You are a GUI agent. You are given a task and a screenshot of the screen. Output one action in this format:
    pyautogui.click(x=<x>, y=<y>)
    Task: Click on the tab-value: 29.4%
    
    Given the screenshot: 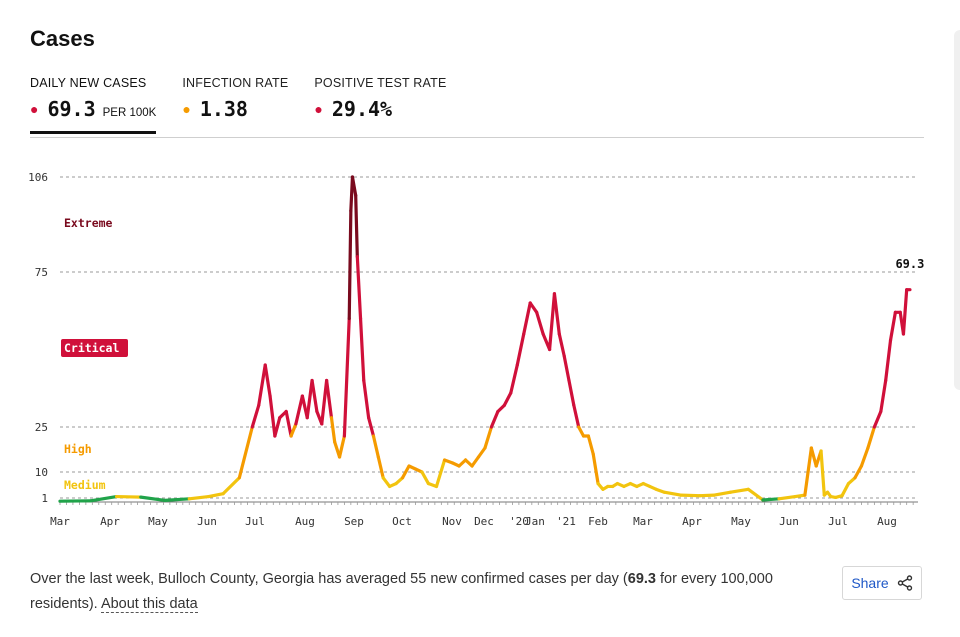 What is the action you would take?
    pyautogui.click(x=362, y=109)
    